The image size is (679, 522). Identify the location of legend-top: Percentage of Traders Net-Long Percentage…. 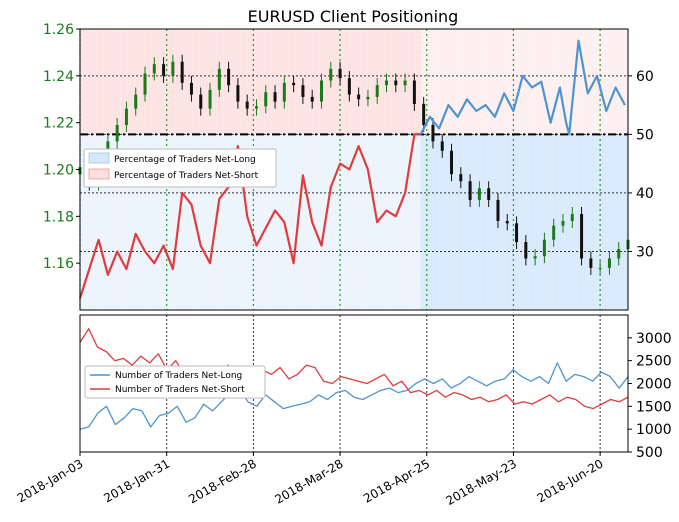
(180, 168).